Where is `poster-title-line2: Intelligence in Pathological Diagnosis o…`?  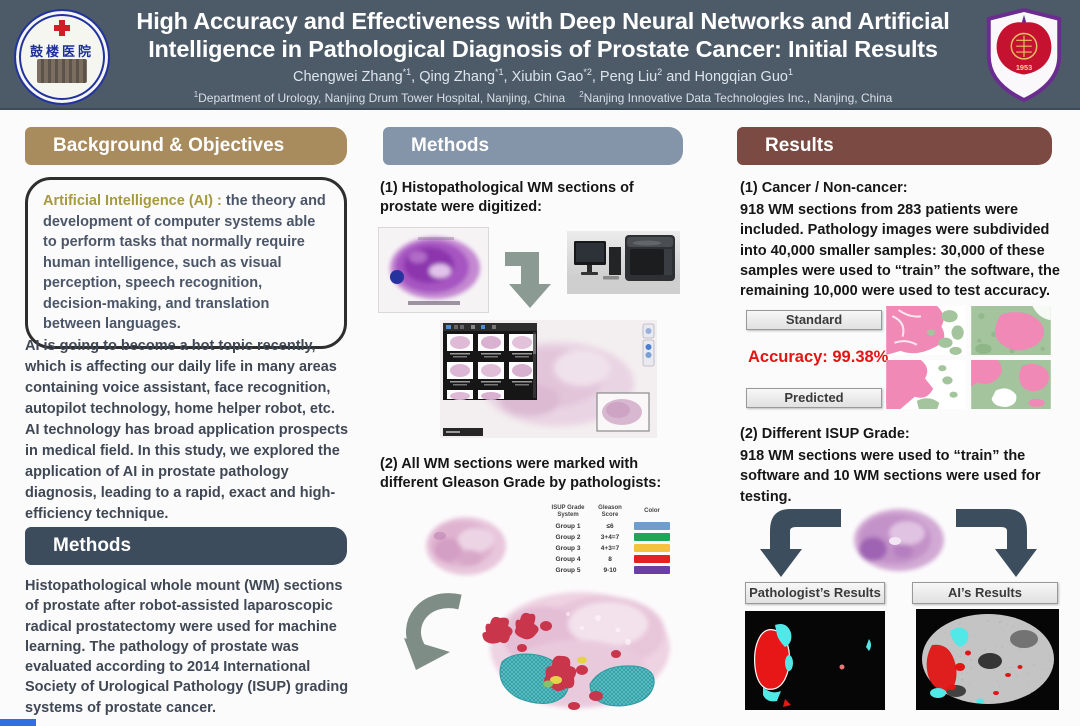 poster-title-line2: Intelligence in Pathological Diagnosis o… is located at coordinates (543, 49).